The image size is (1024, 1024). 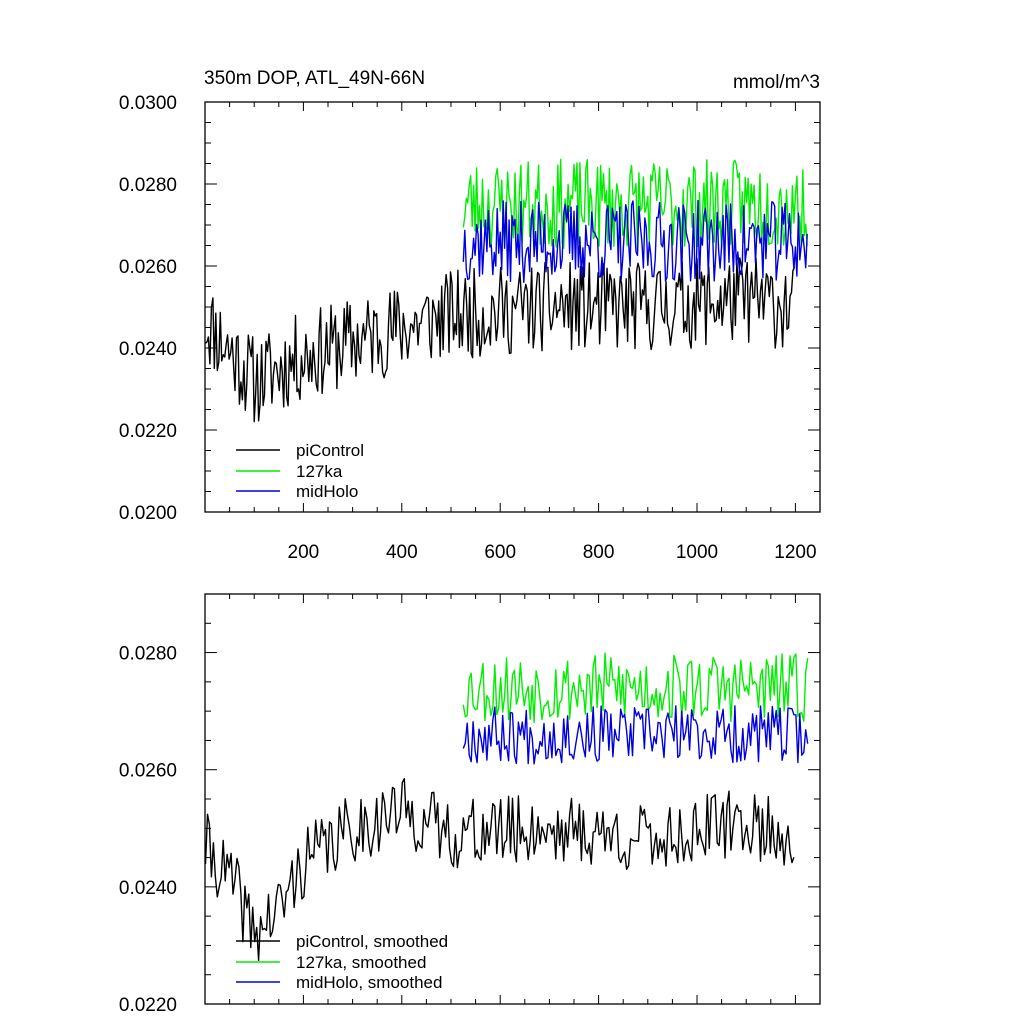 I want to click on series-line-127ka-smoothed, so click(x=635, y=687).